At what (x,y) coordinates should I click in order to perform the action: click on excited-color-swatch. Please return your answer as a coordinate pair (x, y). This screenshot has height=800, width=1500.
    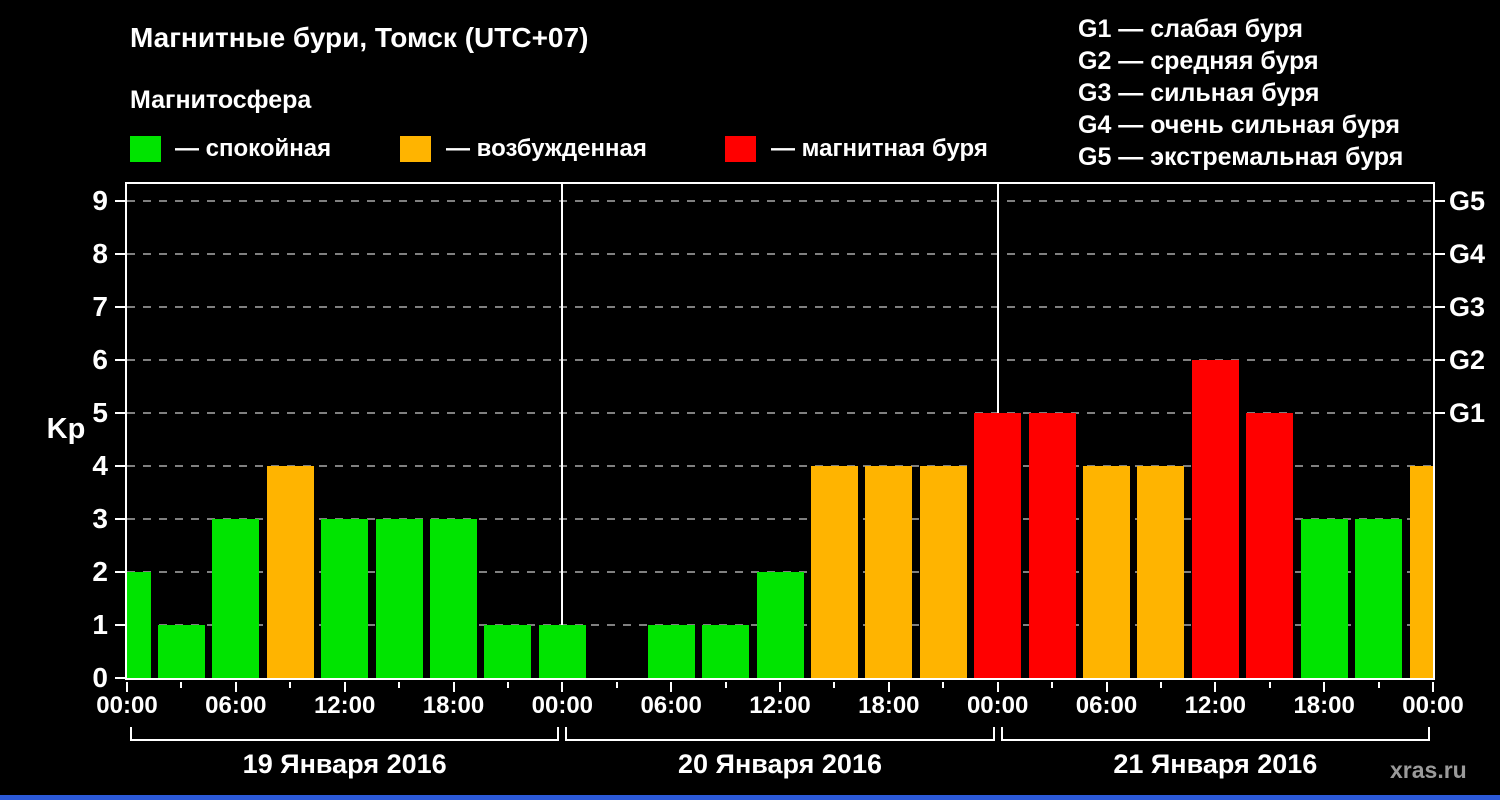
    Looking at the image, I should click on (415, 149).